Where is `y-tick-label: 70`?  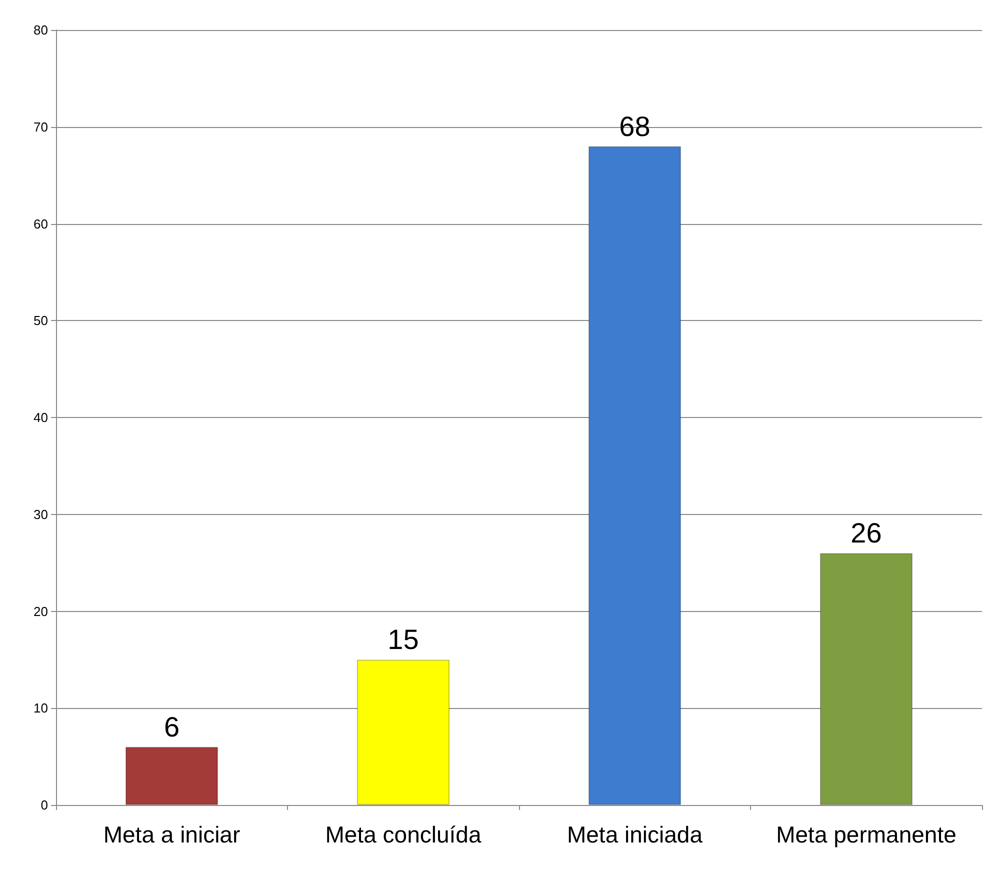
y-tick-label: 70 is located at coordinates (41, 126).